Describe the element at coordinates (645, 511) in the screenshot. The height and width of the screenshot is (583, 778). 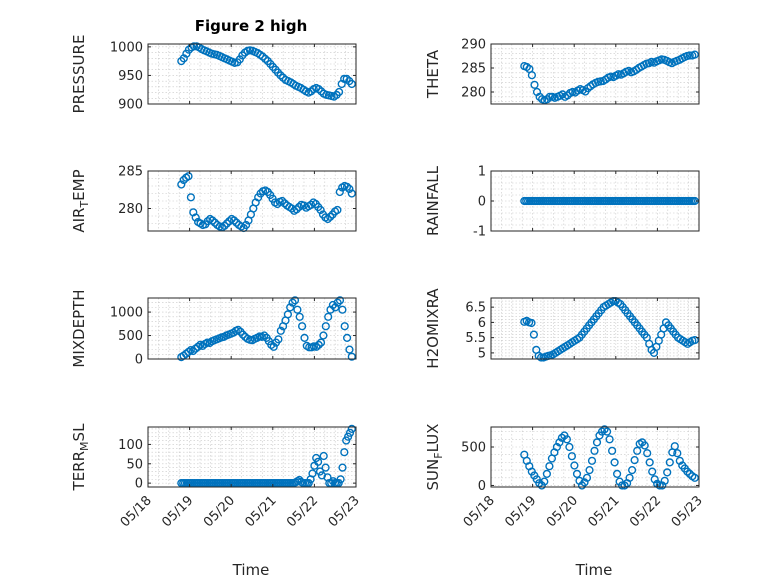
I see `x-tick-label: 05/22` at that location.